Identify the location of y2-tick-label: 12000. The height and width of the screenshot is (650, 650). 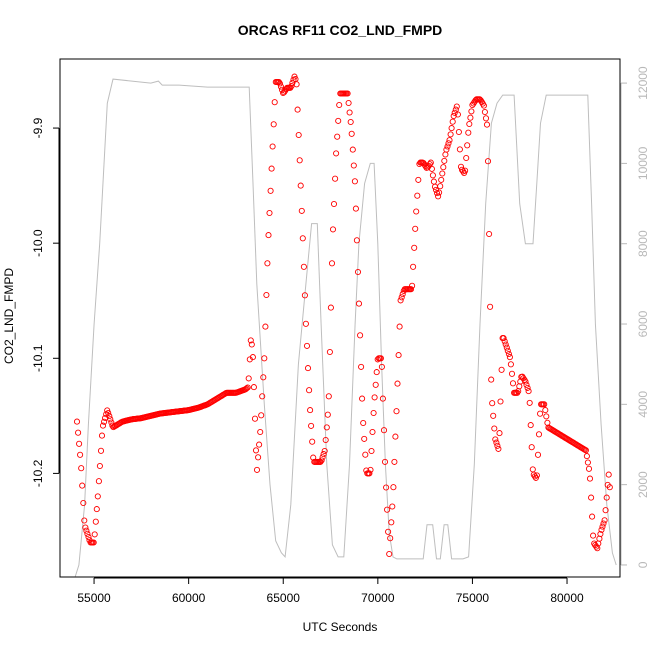
(643, 83).